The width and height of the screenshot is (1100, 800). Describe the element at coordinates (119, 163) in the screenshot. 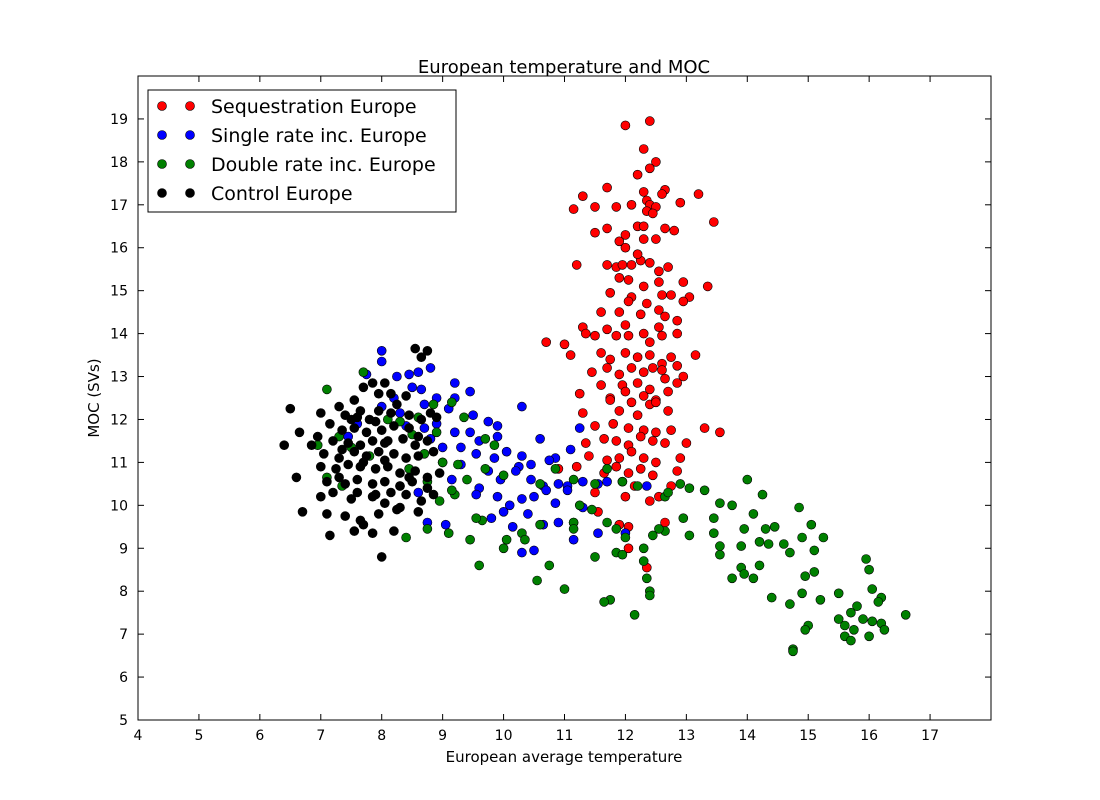

I see `y-tick-label: 18` at that location.